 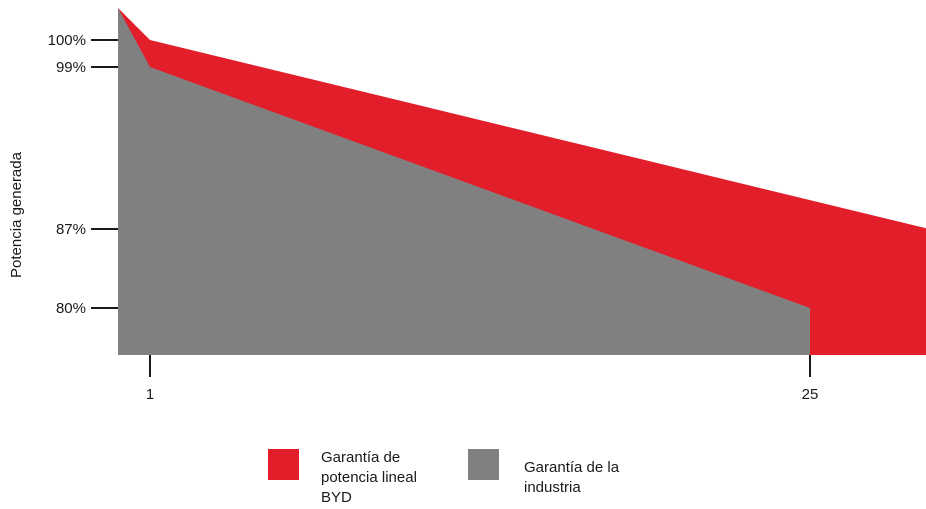 I want to click on legend-label-line: potencia lineal, so click(x=369, y=477).